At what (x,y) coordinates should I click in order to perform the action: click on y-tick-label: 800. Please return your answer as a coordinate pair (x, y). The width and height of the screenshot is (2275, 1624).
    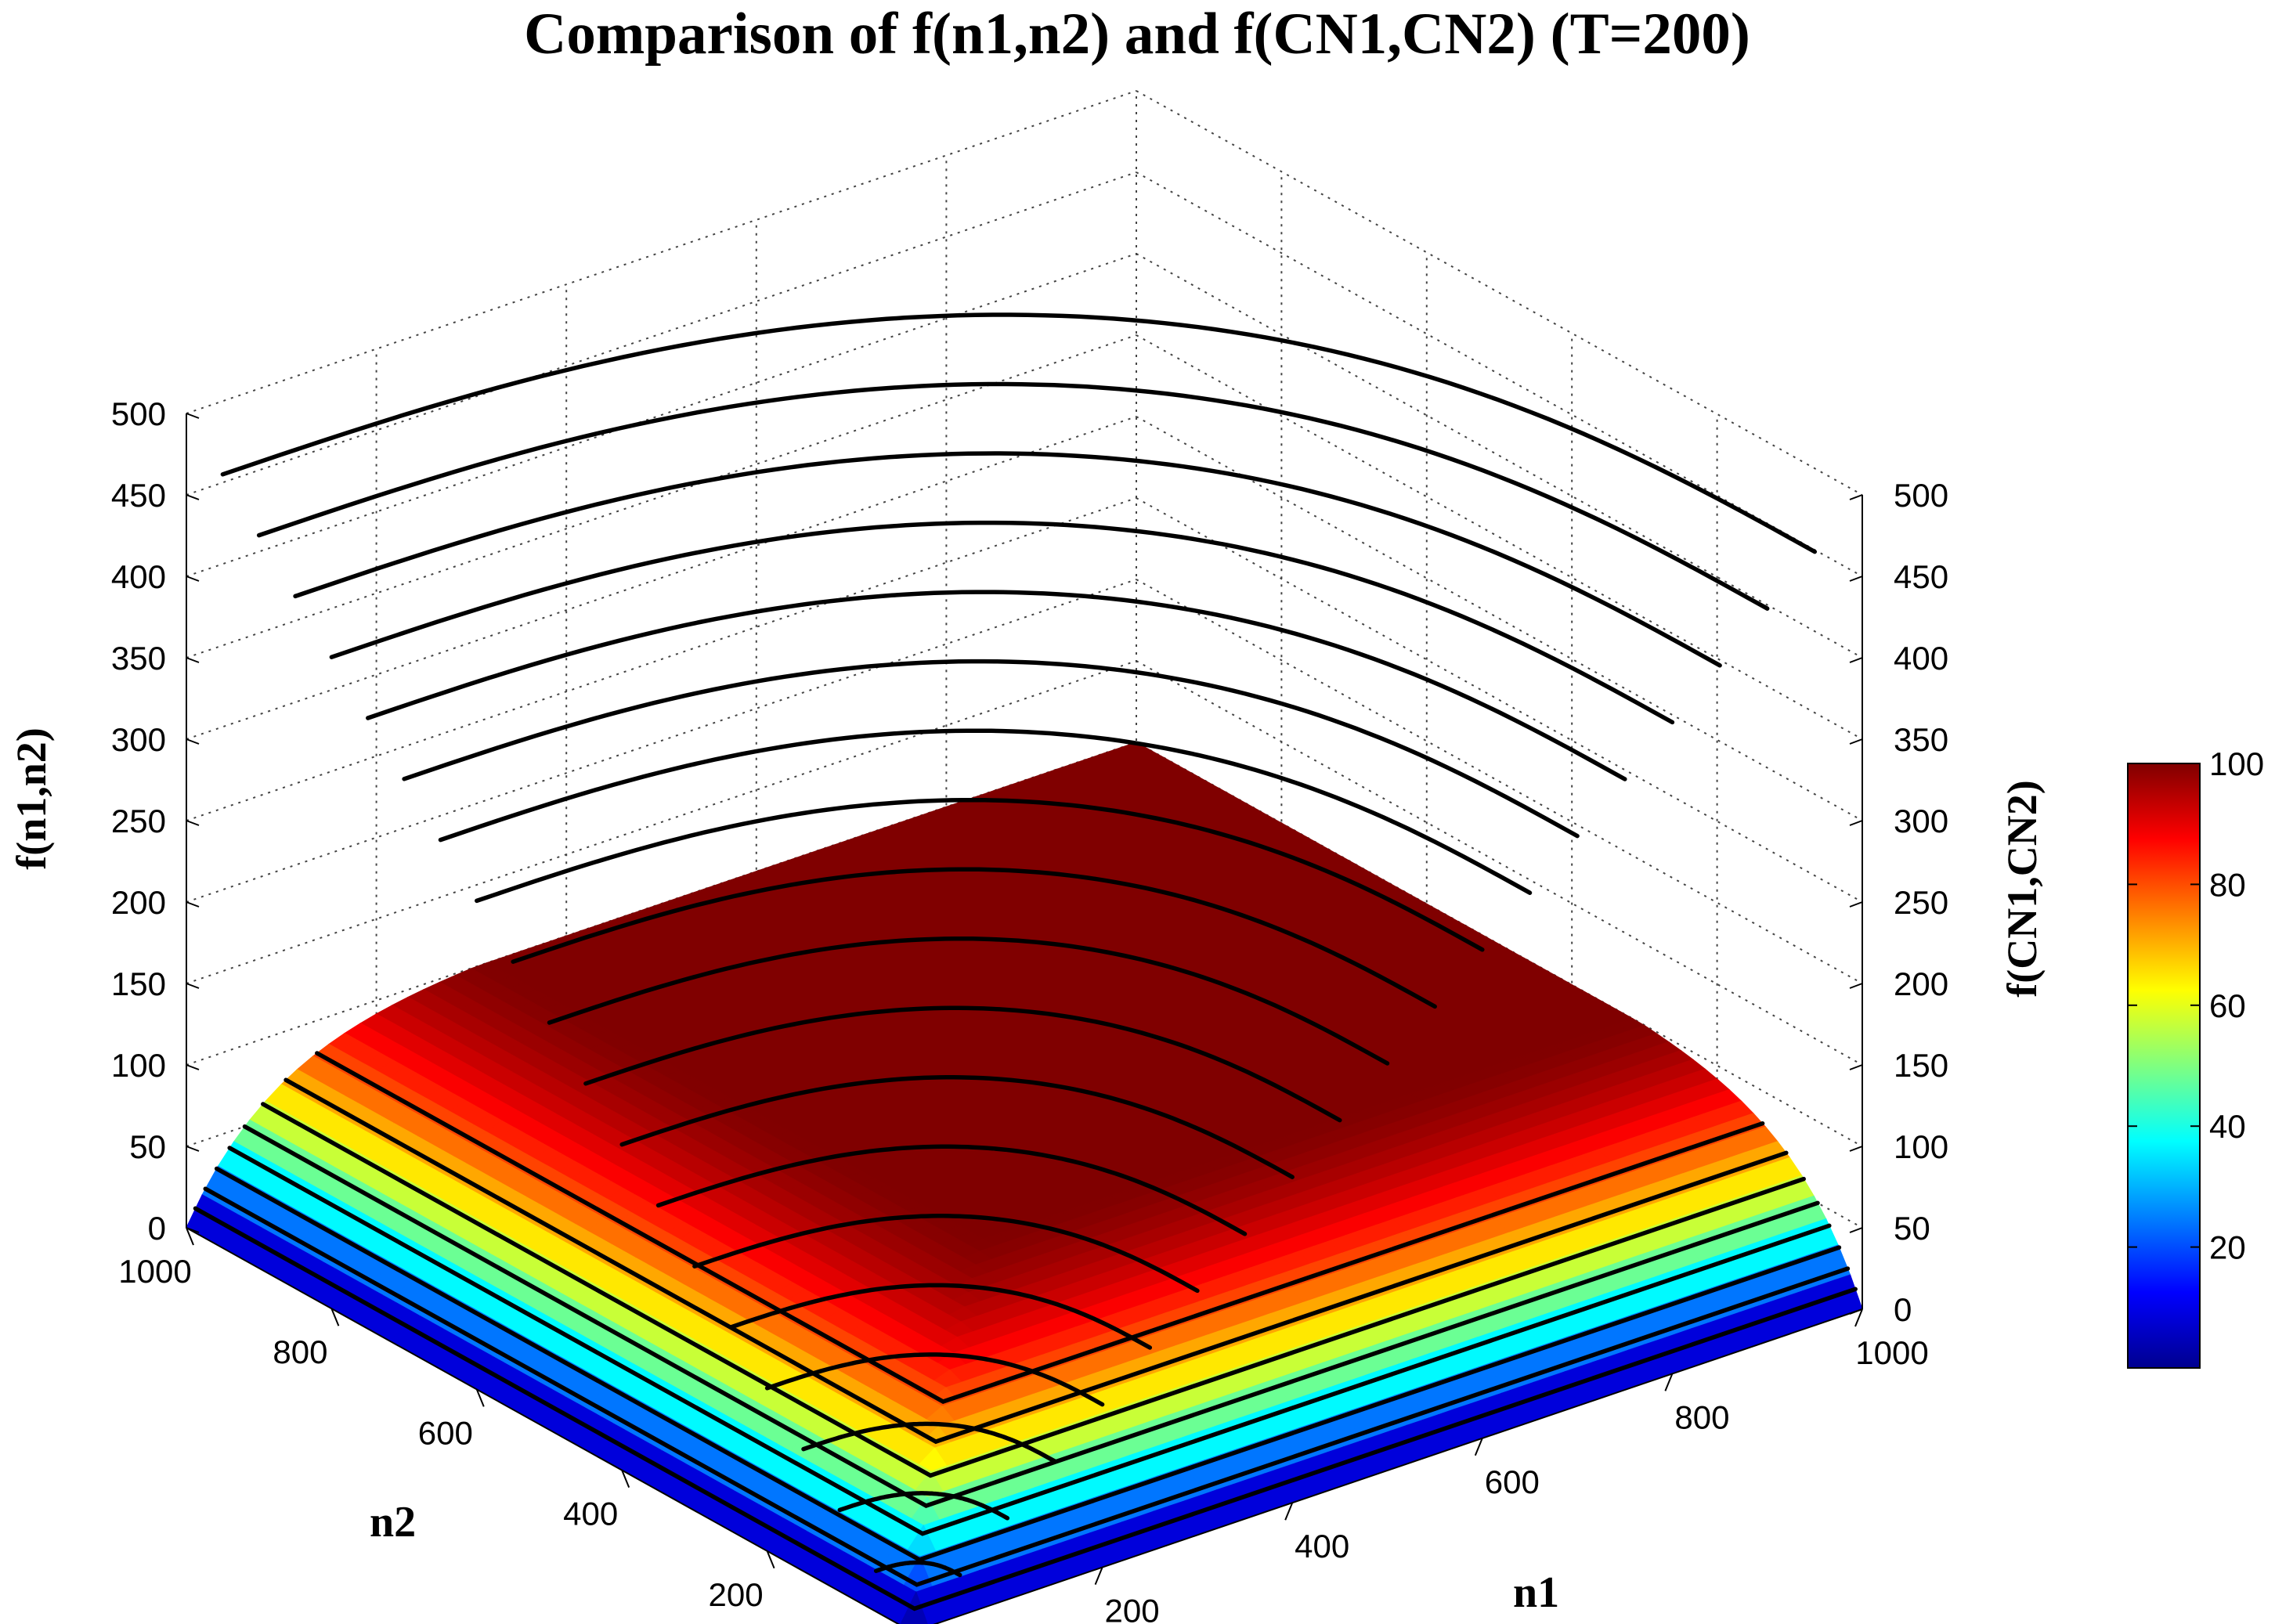
    Looking at the image, I should click on (300, 1351).